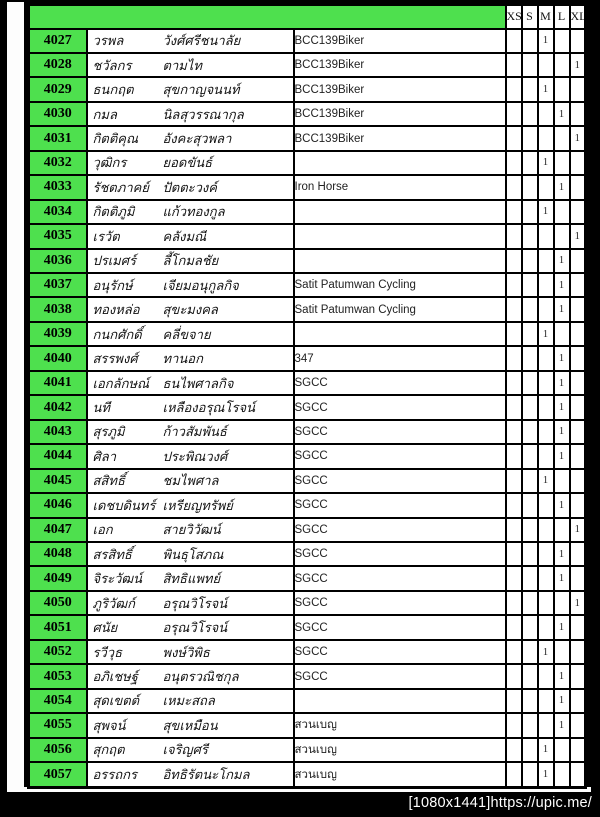 The image size is (600, 817). What do you see at coordinates (190, 187) in the screenshot?
I see `name-cell: รัชตภาคย์ ปัตตะวงค์` at bounding box center [190, 187].